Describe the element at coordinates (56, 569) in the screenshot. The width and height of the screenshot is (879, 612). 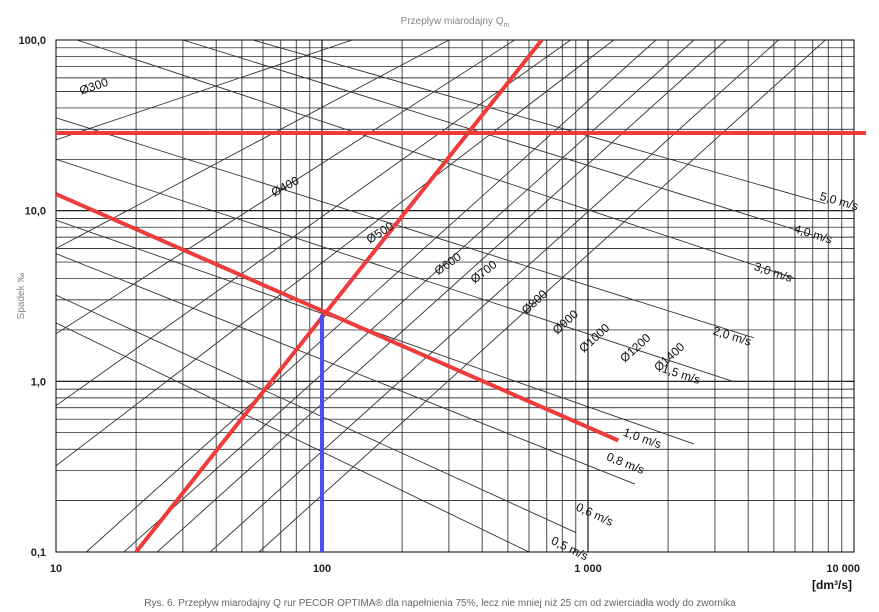
I see `x-tick-label: 10` at that location.